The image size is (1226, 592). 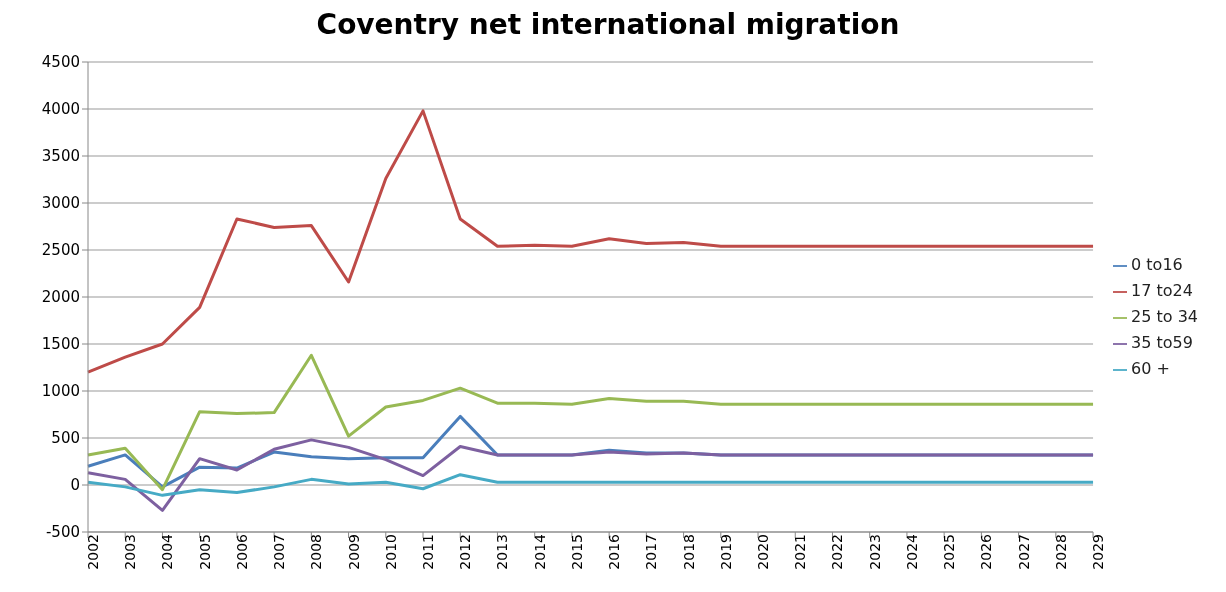 What do you see at coordinates (1162, 290) in the screenshot?
I see `legend-label: 17 to24` at bounding box center [1162, 290].